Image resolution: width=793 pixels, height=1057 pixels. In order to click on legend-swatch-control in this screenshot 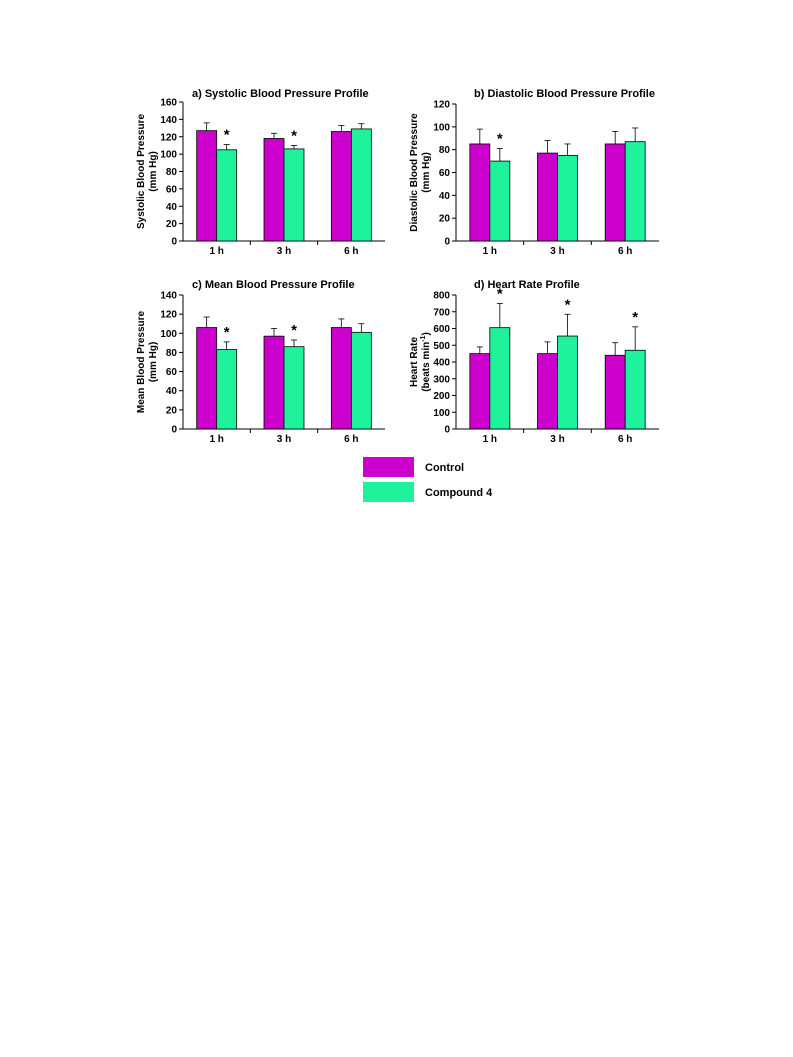, I will do `click(388, 467)`.